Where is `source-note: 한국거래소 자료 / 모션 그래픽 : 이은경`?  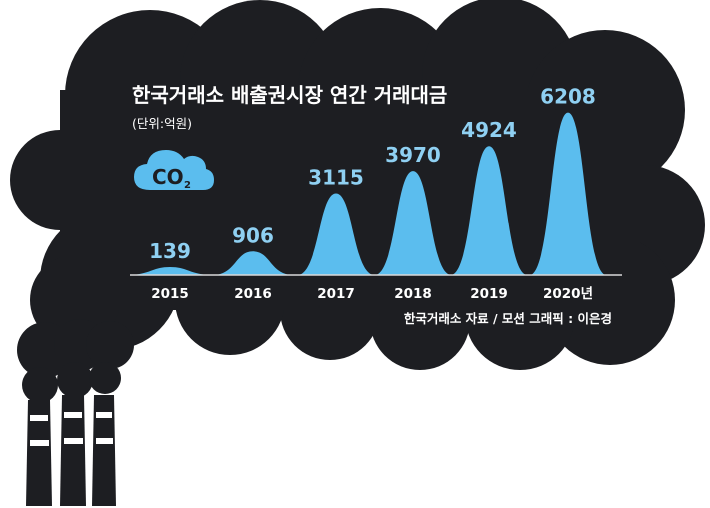 source-note: 한국거래소 자료 / 모션 그래픽 : 이은경 is located at coordinates (508, 318).